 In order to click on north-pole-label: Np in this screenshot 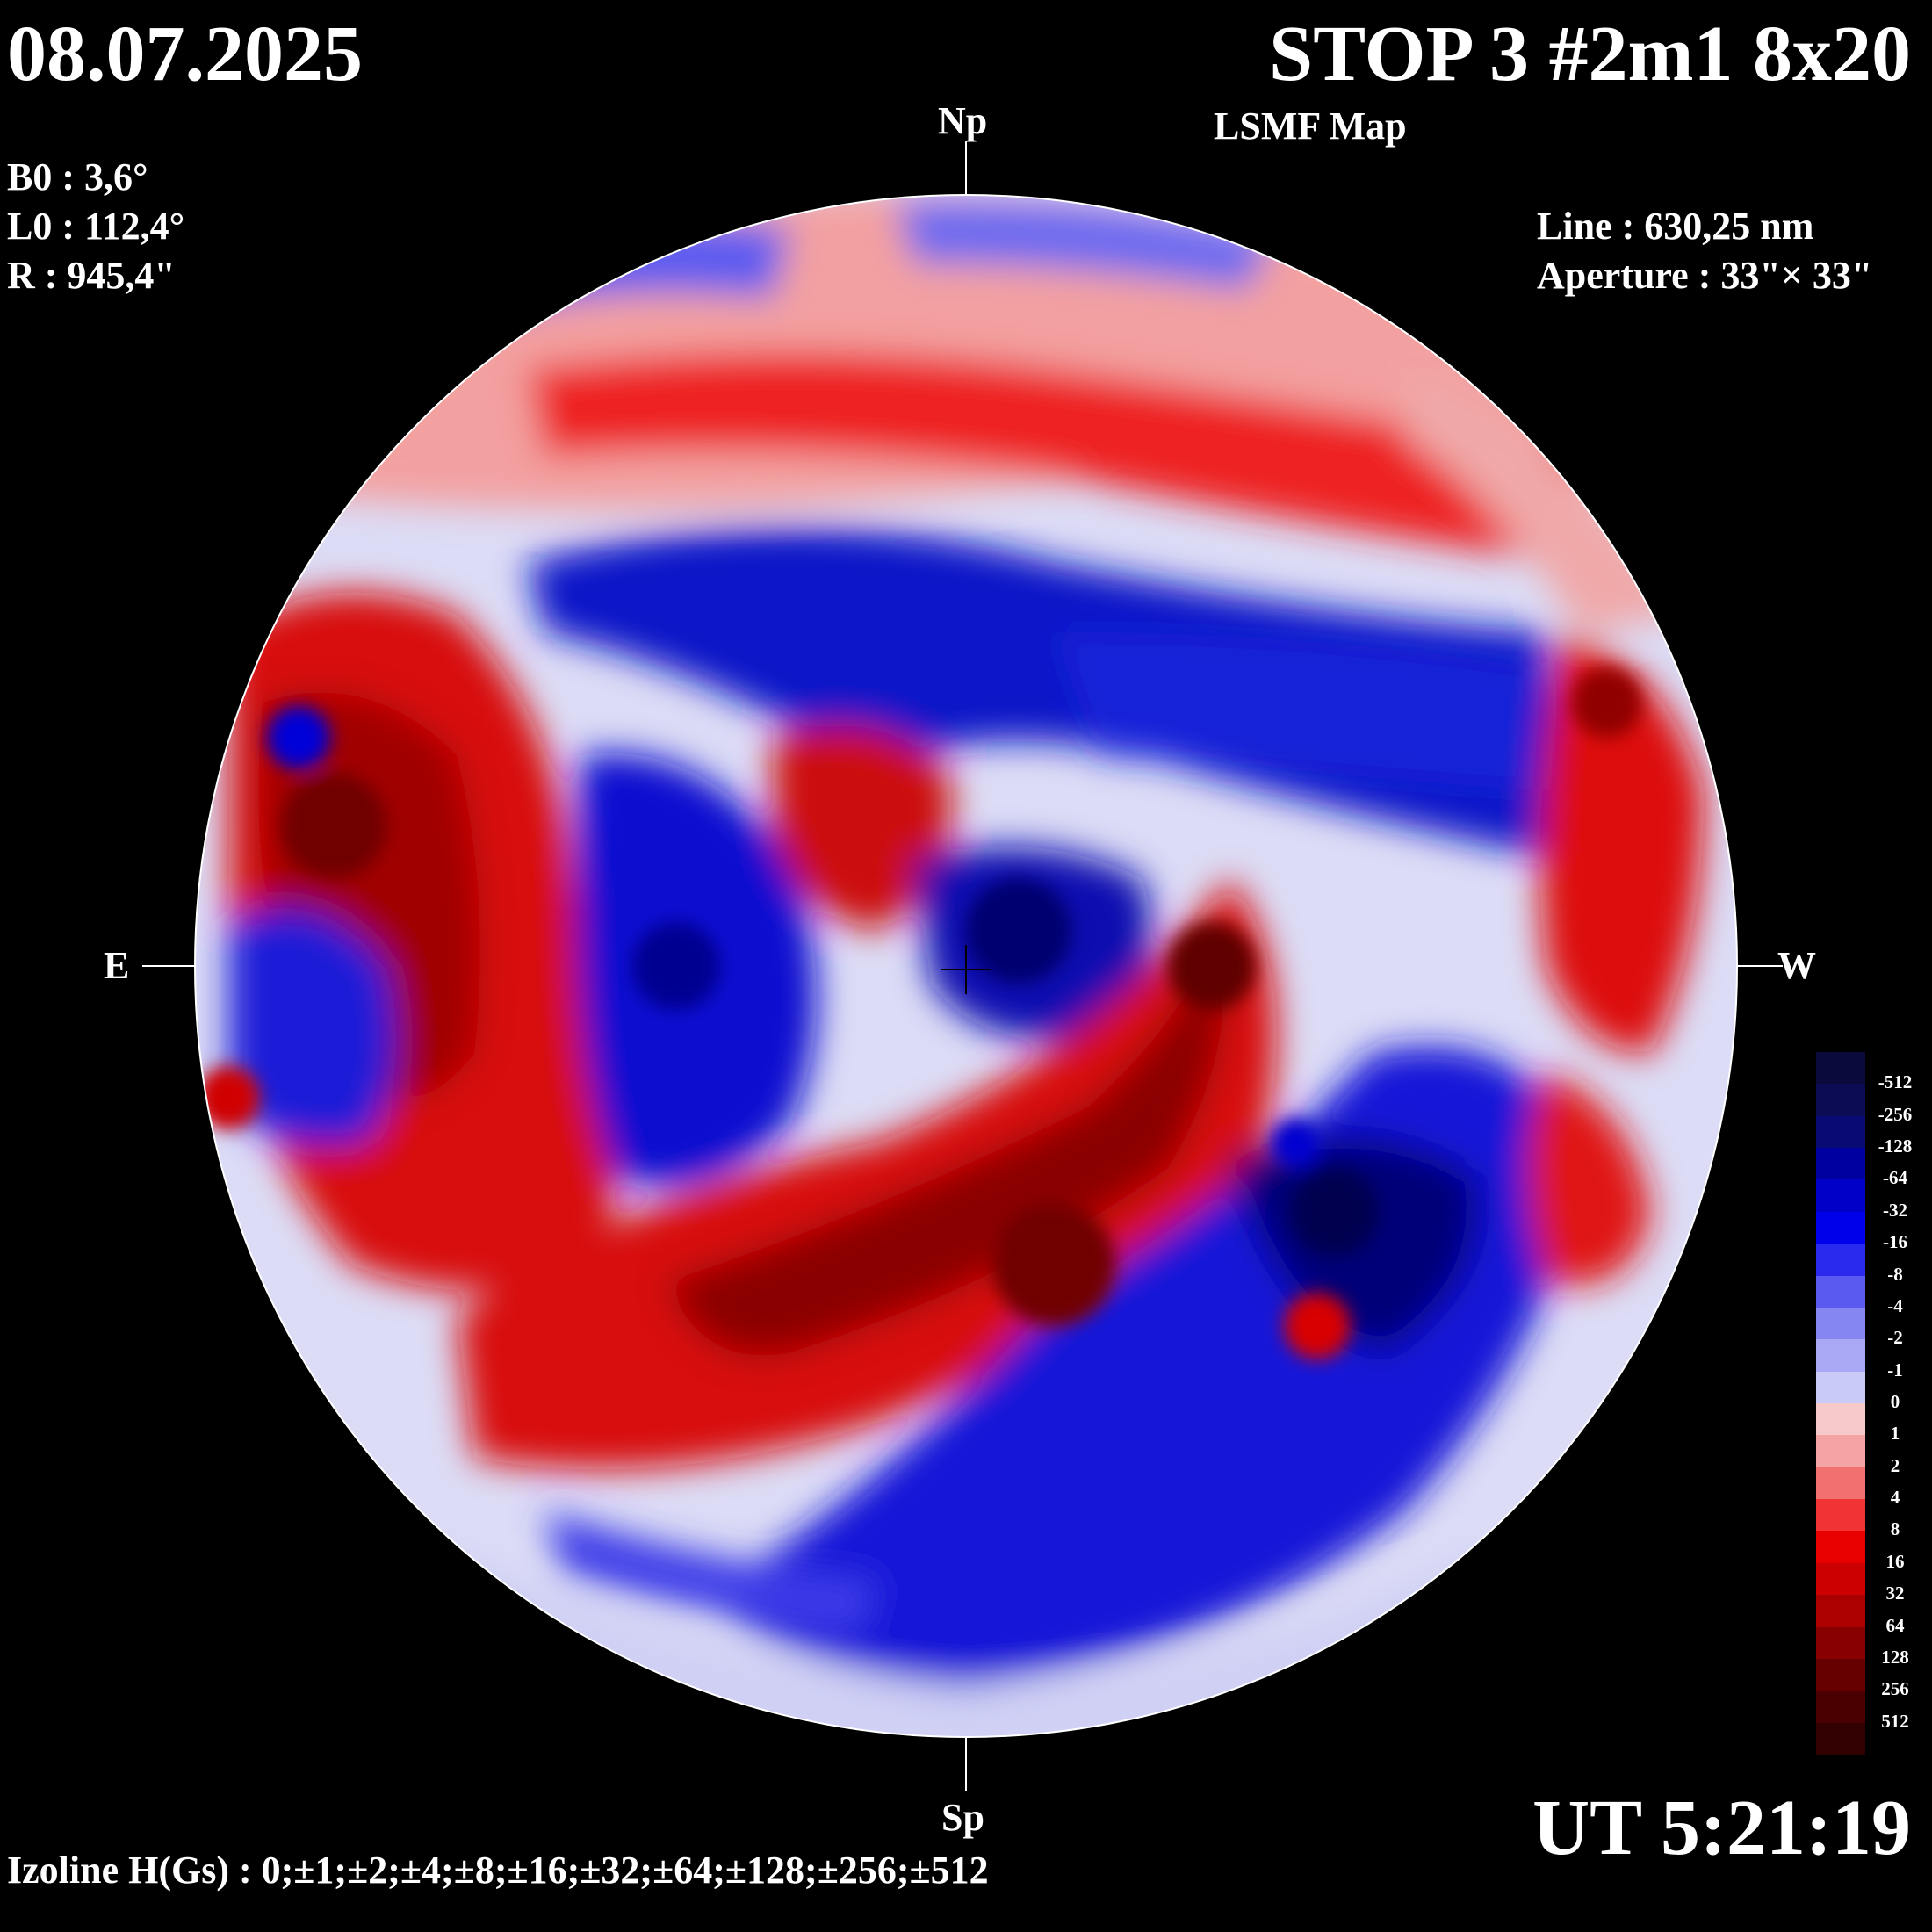, I will do `click(963, 121)`.